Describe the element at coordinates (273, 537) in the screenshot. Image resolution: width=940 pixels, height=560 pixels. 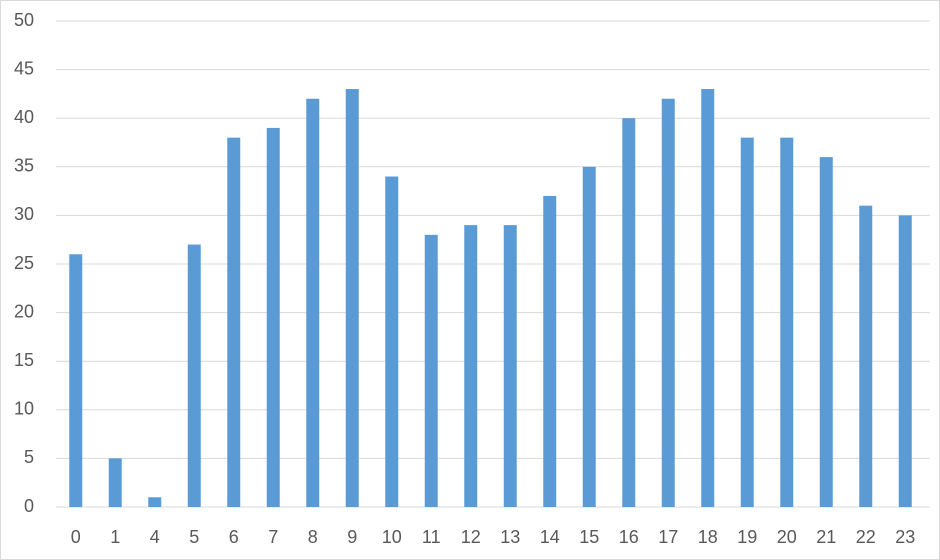
I see `x-tick-label: 7` at that location.